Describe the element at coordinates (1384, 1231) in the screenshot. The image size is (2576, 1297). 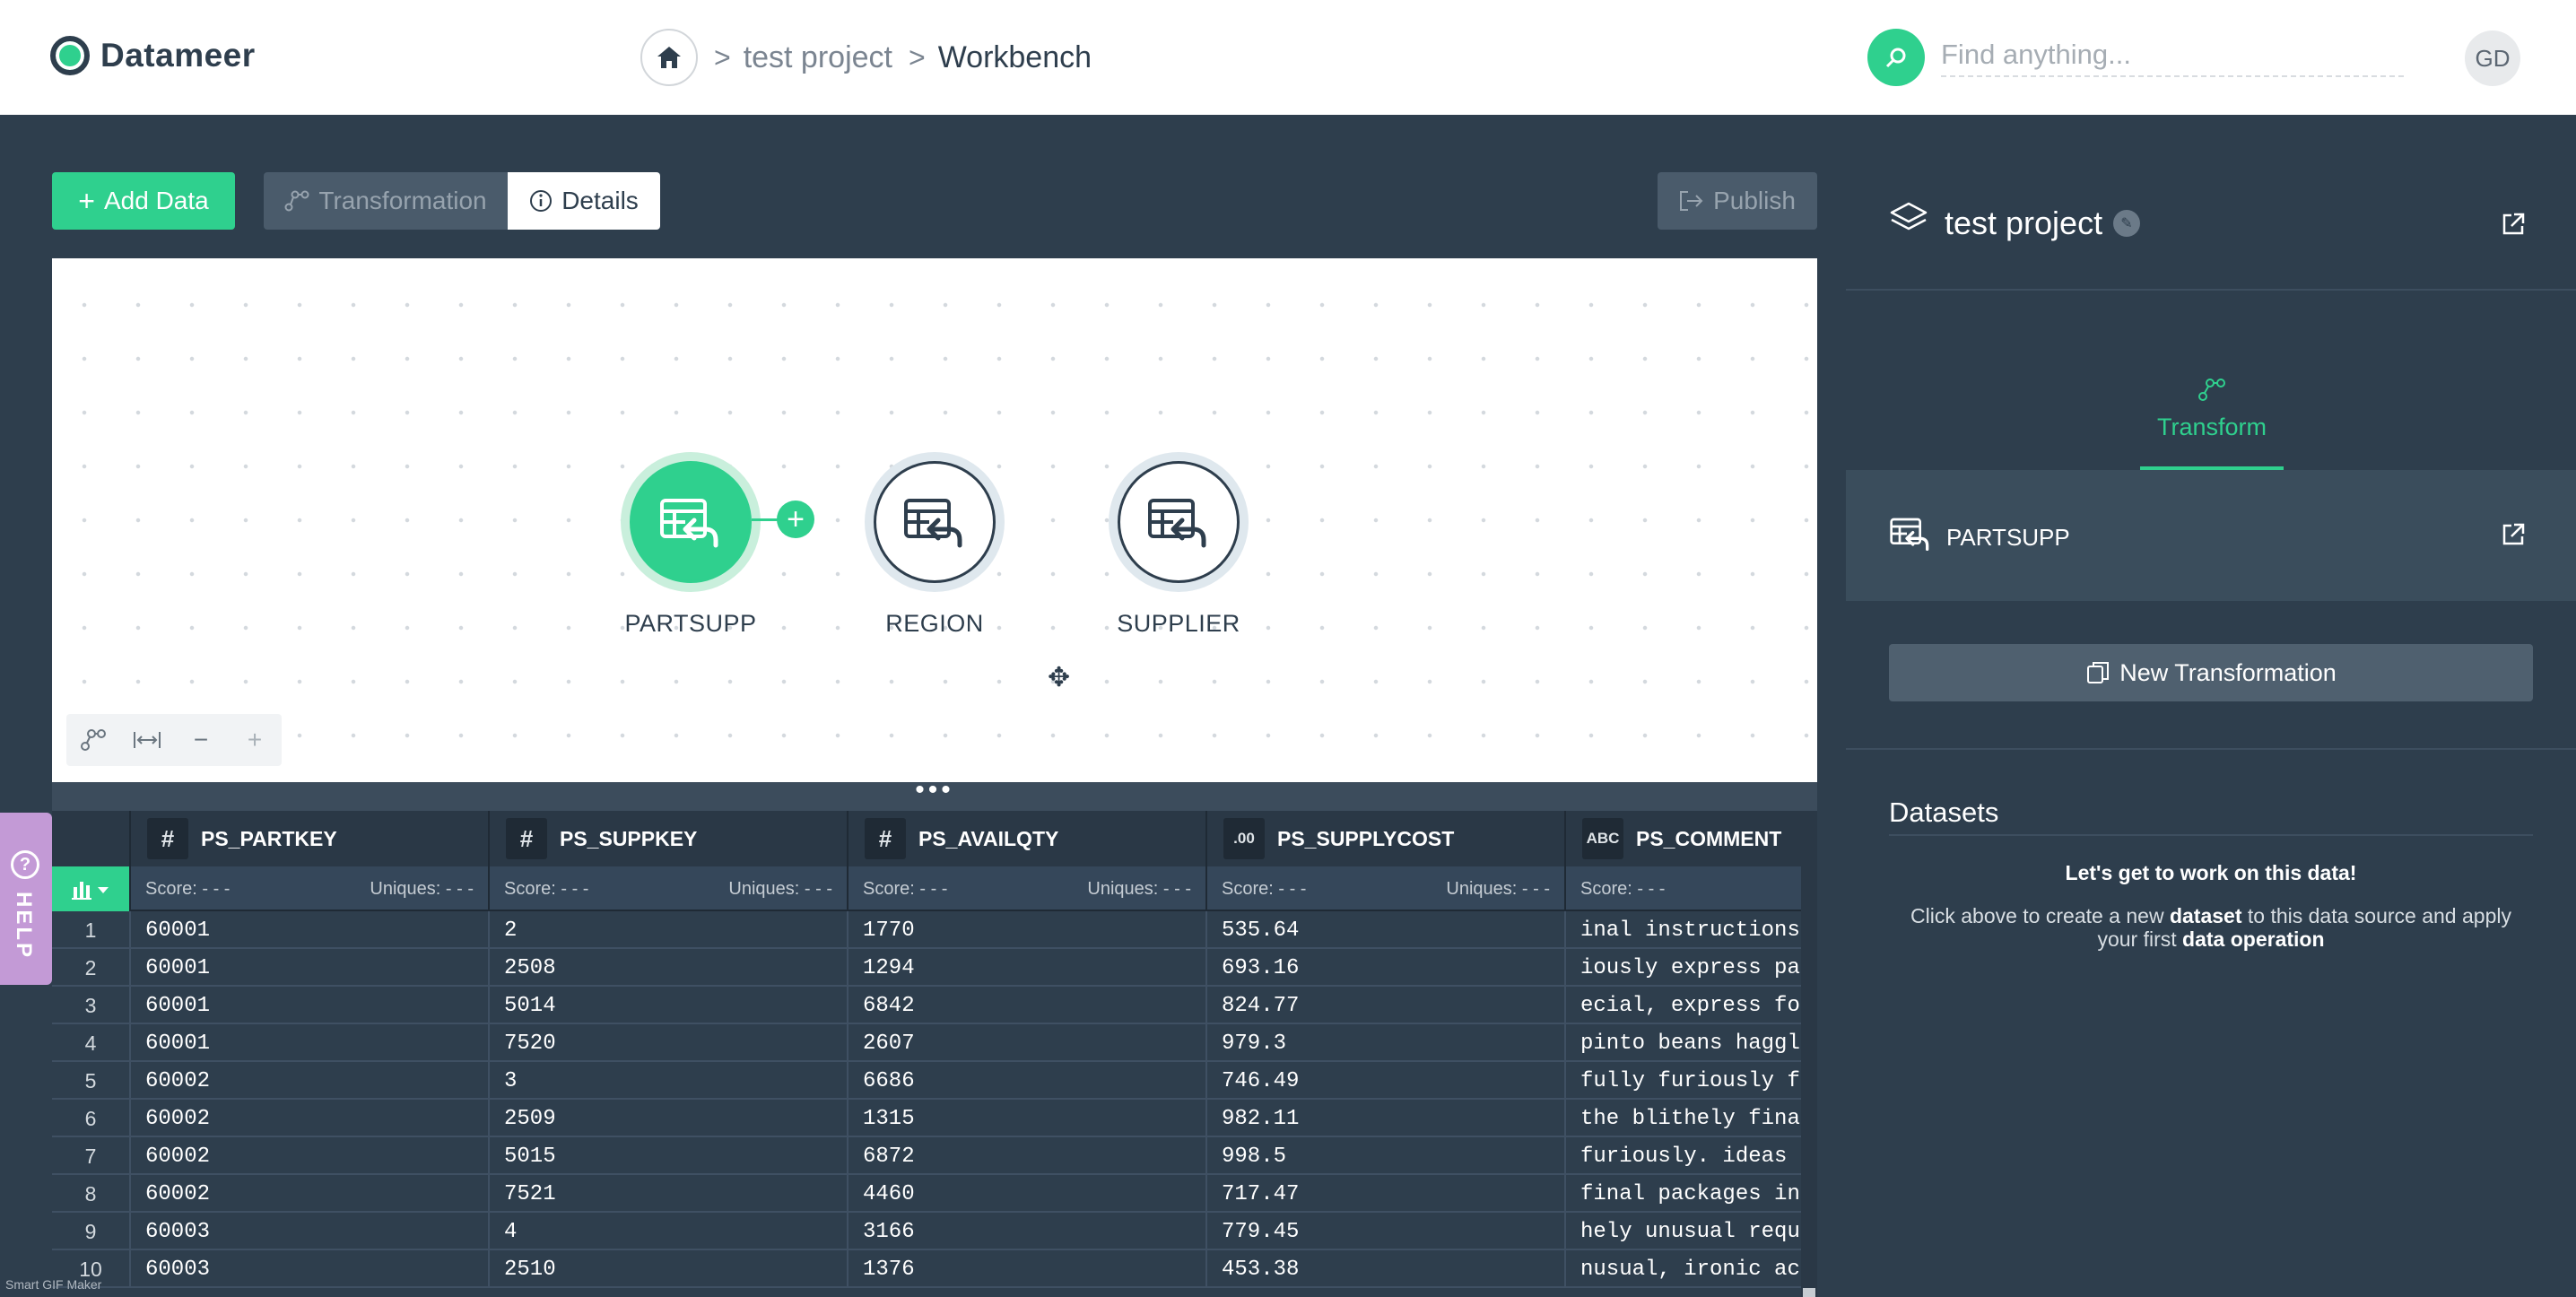
I see `table-cell: 779.45` at that location.